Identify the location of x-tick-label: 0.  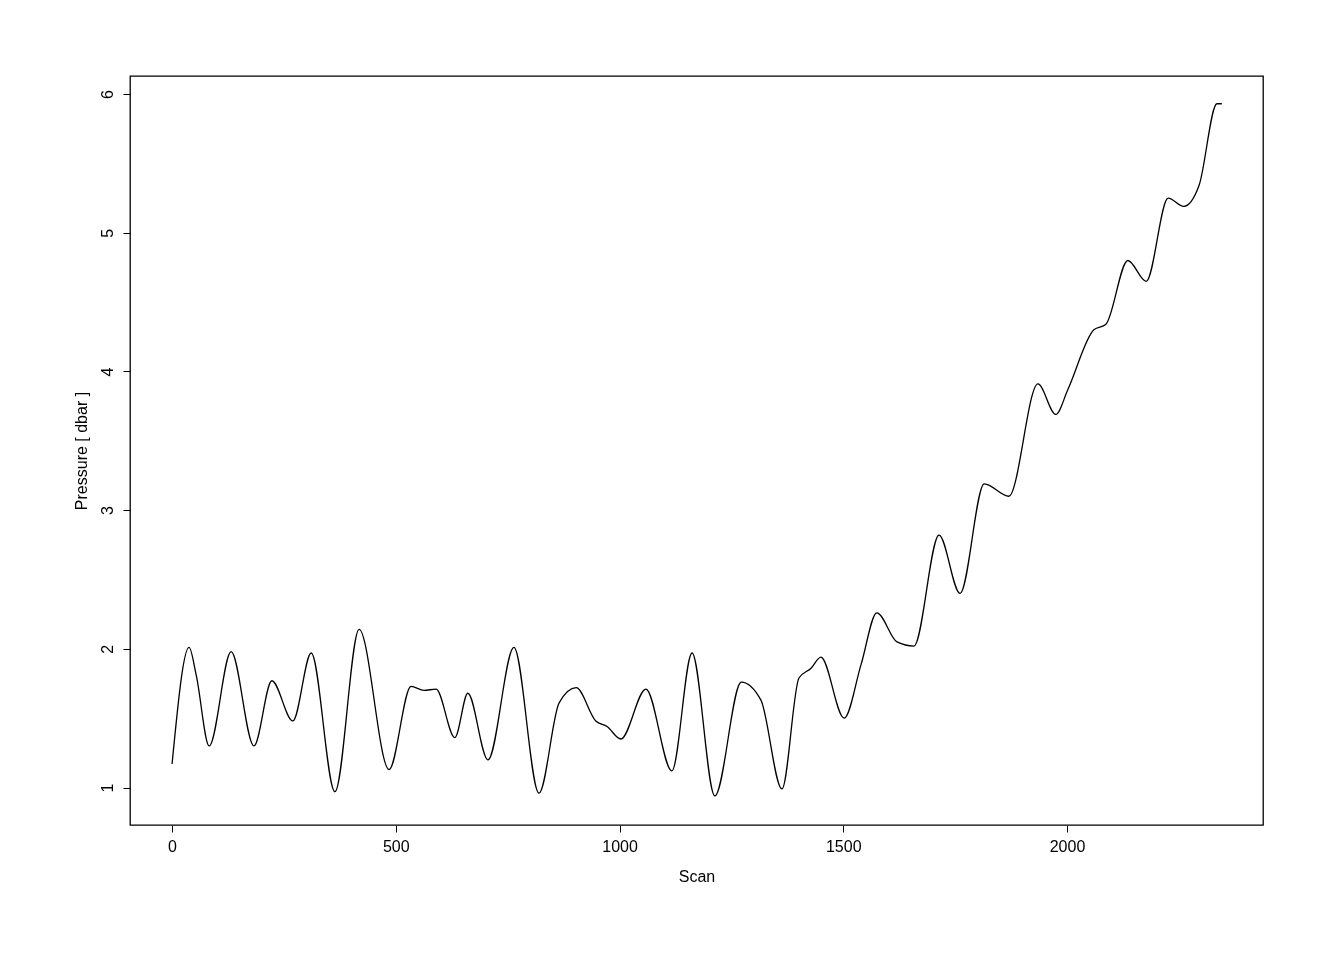
(173, 846).